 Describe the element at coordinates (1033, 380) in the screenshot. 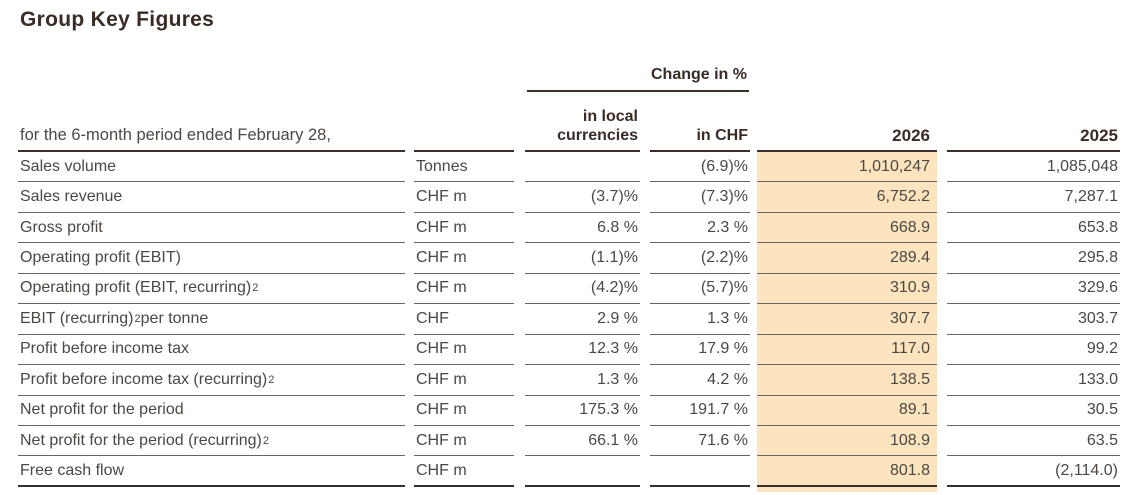

I see `value-2025: 133.0` at that location.